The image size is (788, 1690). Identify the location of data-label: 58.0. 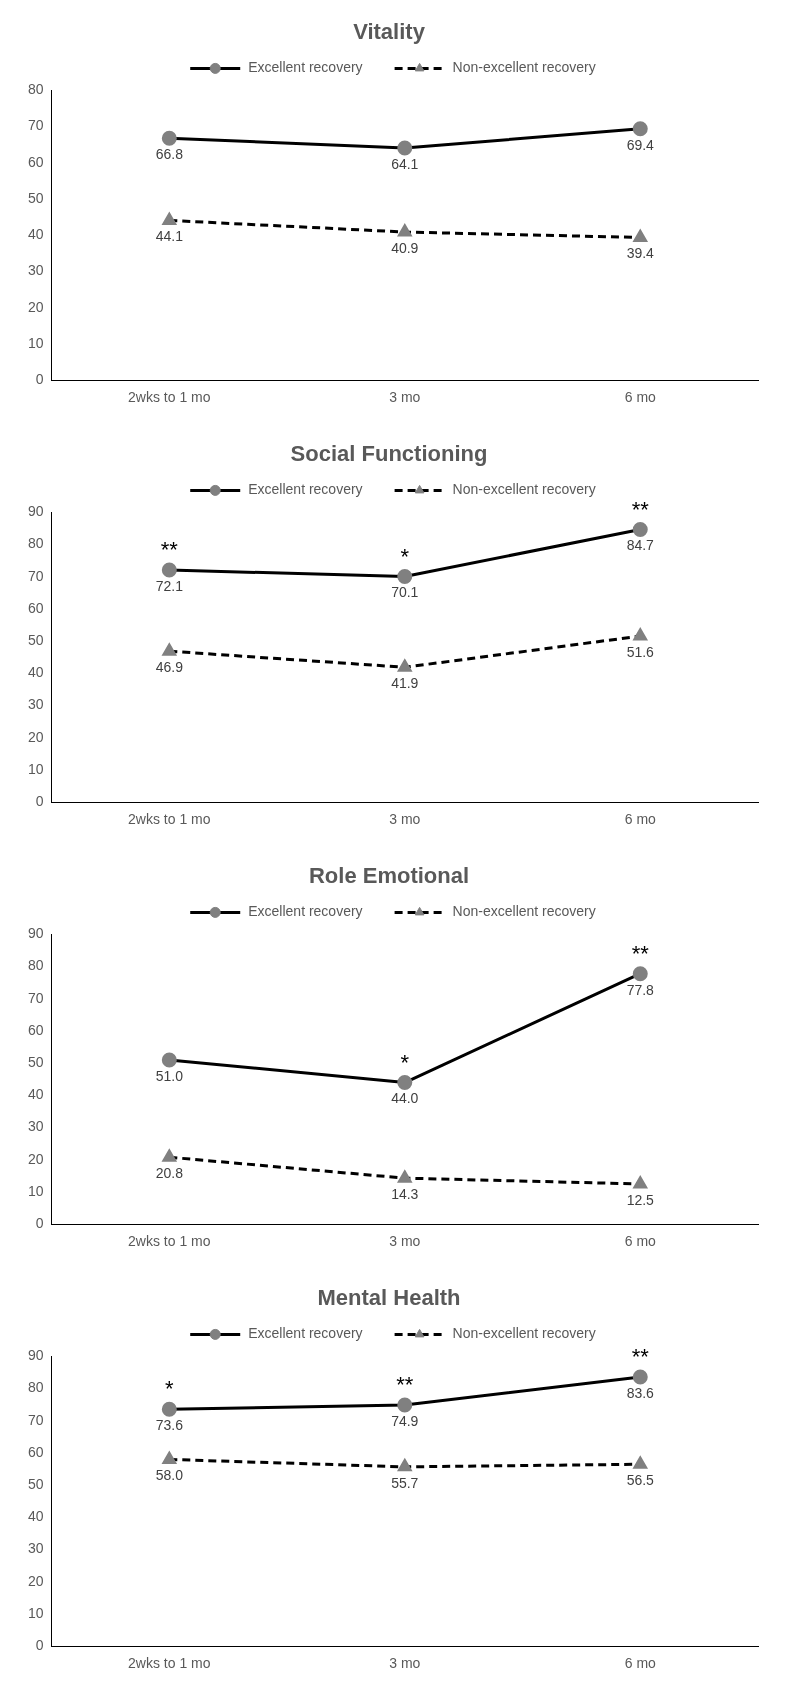
(169, 1475).